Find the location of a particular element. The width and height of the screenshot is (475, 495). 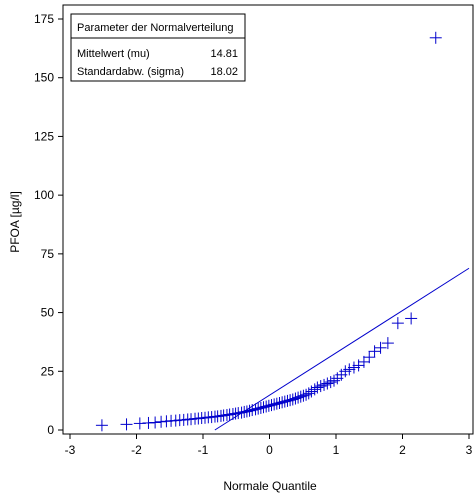

legend-sigma-value: 18.02 is located at coordinates (224, 72).